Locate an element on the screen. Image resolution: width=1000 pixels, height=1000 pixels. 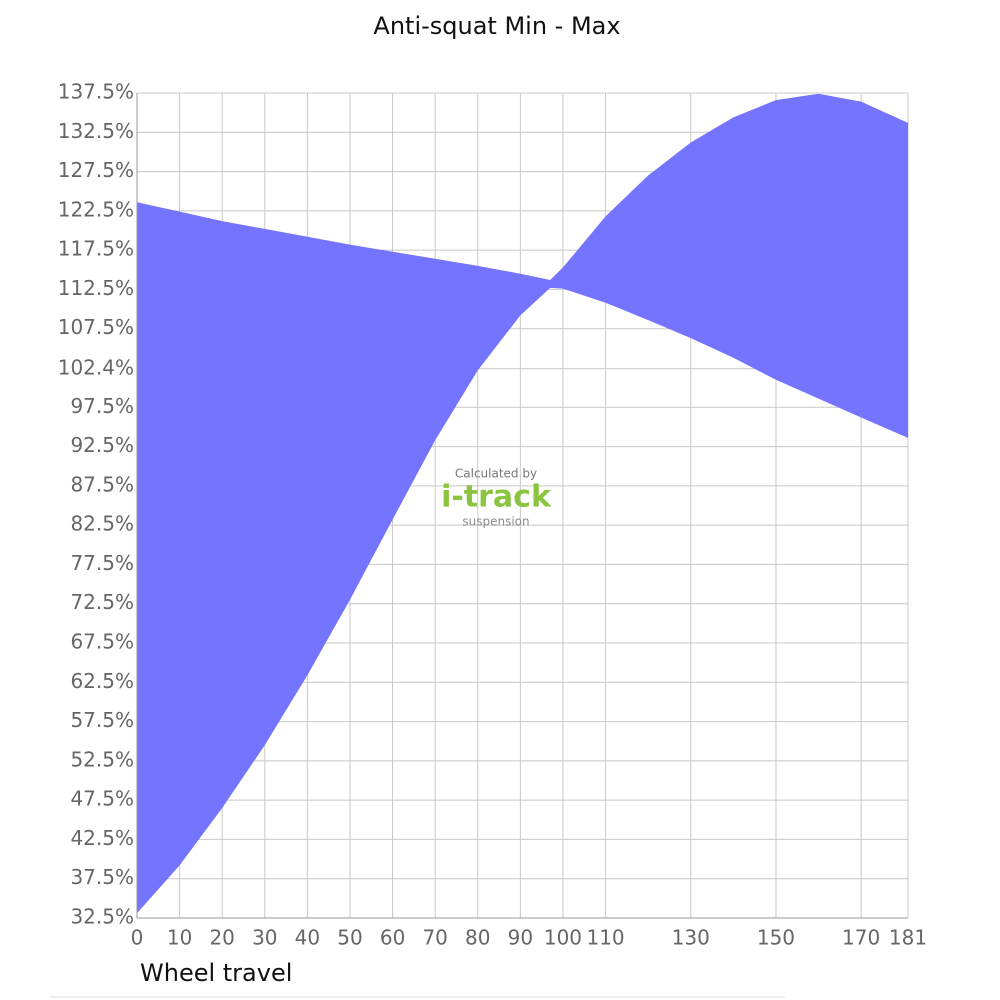
y-tick-label: 42.5% is located at coordinates (102, 838).